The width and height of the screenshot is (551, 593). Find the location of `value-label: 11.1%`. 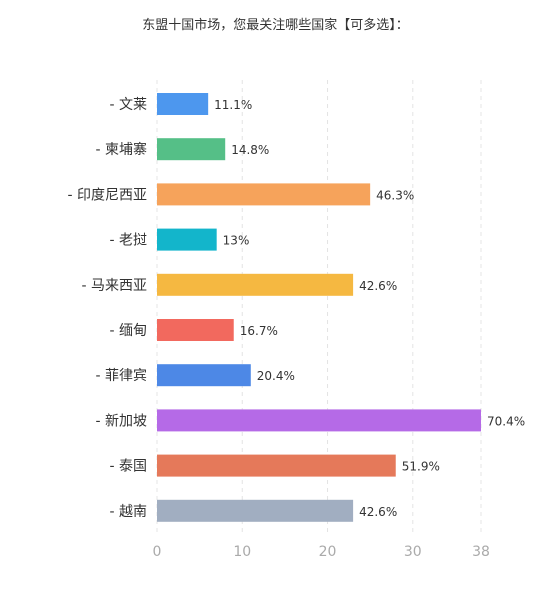

value-label: 11.1% is located at coordinates (233, 105).